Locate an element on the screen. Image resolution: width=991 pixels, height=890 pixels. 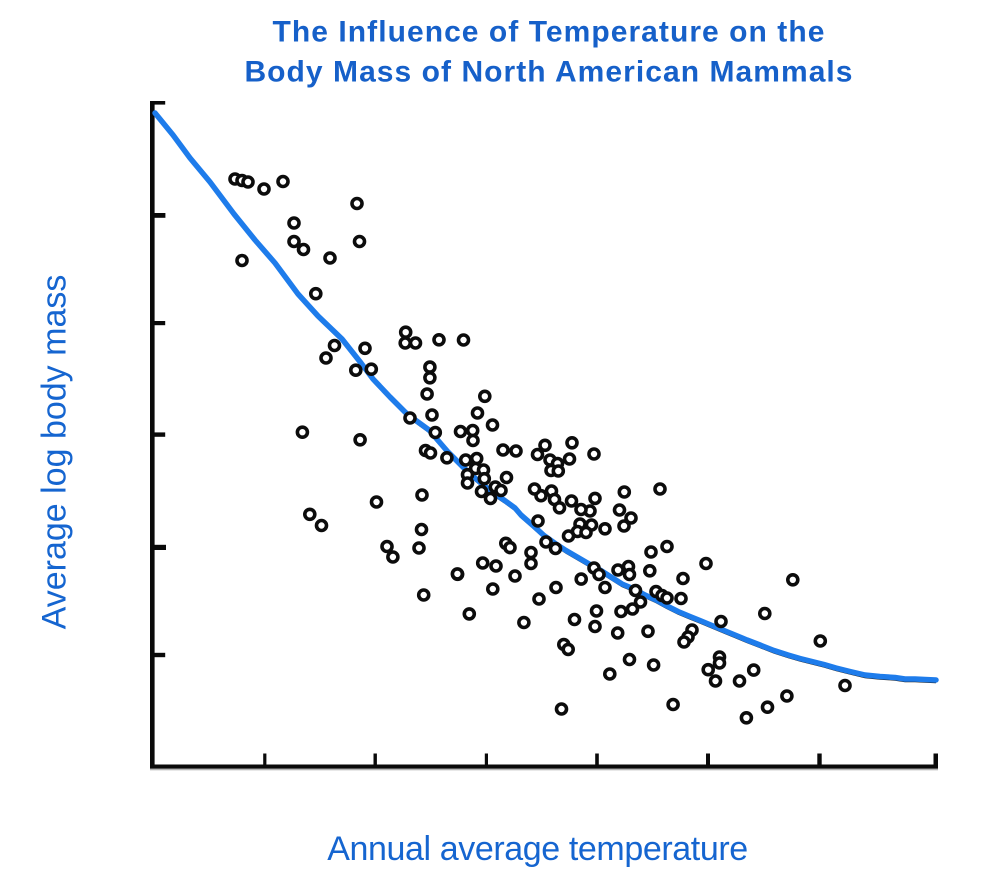
svg-text: Annual average temperature is located at coordinates (537, 849).